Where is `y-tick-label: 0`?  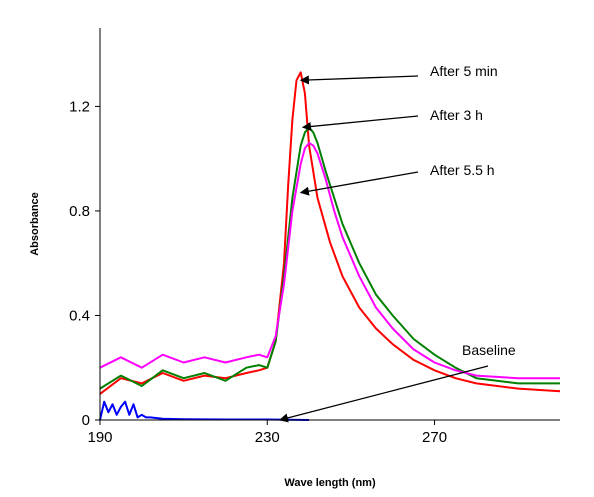 y-tick-label: 0 is located at coordinates (86, 420).